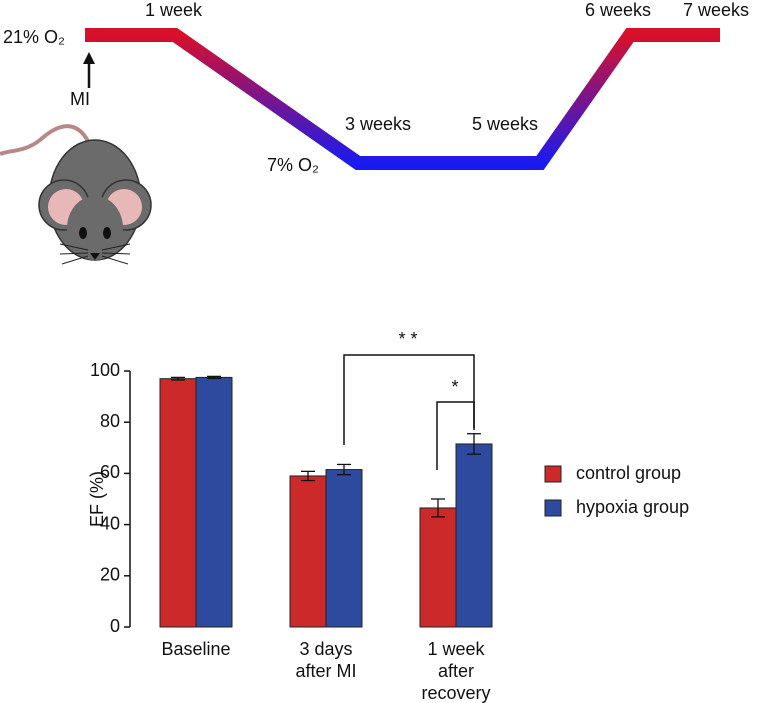 The height and width of the screenshot is (703, 771). What do you see at coordinates (407, 339) in the screenshot?
I see `significance-label: * *` at bounding box center [407, 339].